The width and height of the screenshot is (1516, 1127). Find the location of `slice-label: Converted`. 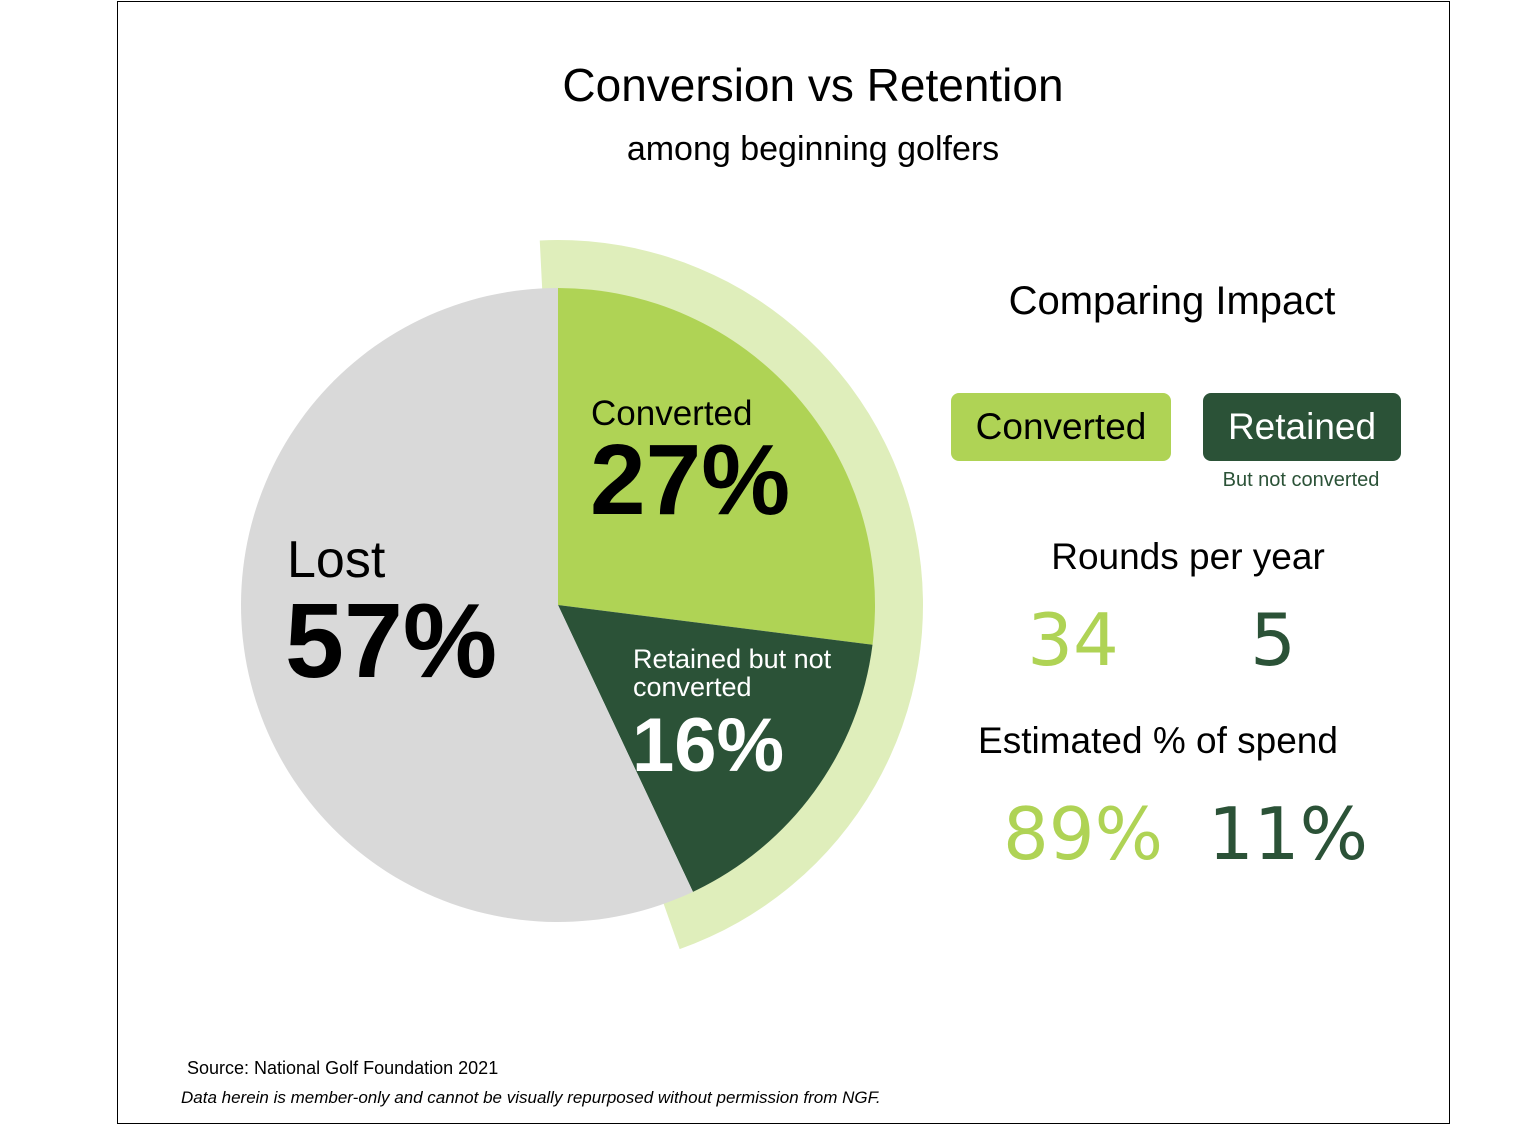

slice-label: Converted is located at coordinates (672, 413).